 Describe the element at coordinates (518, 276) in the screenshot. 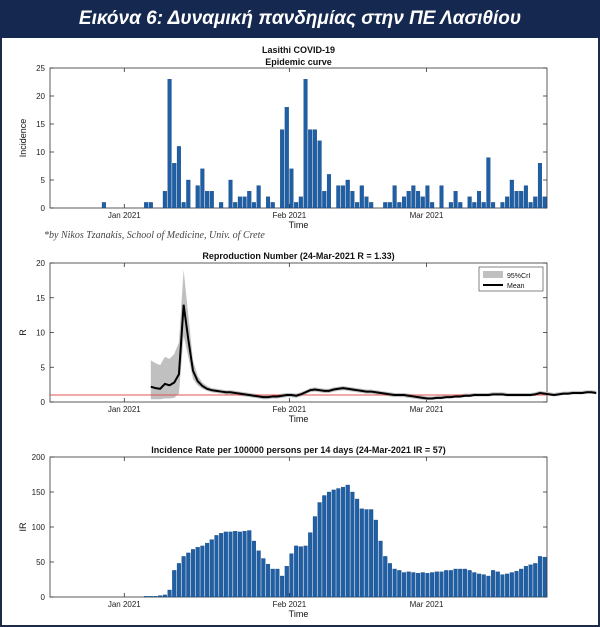

I see `legend-label-ci: 95%CrI` at that location.